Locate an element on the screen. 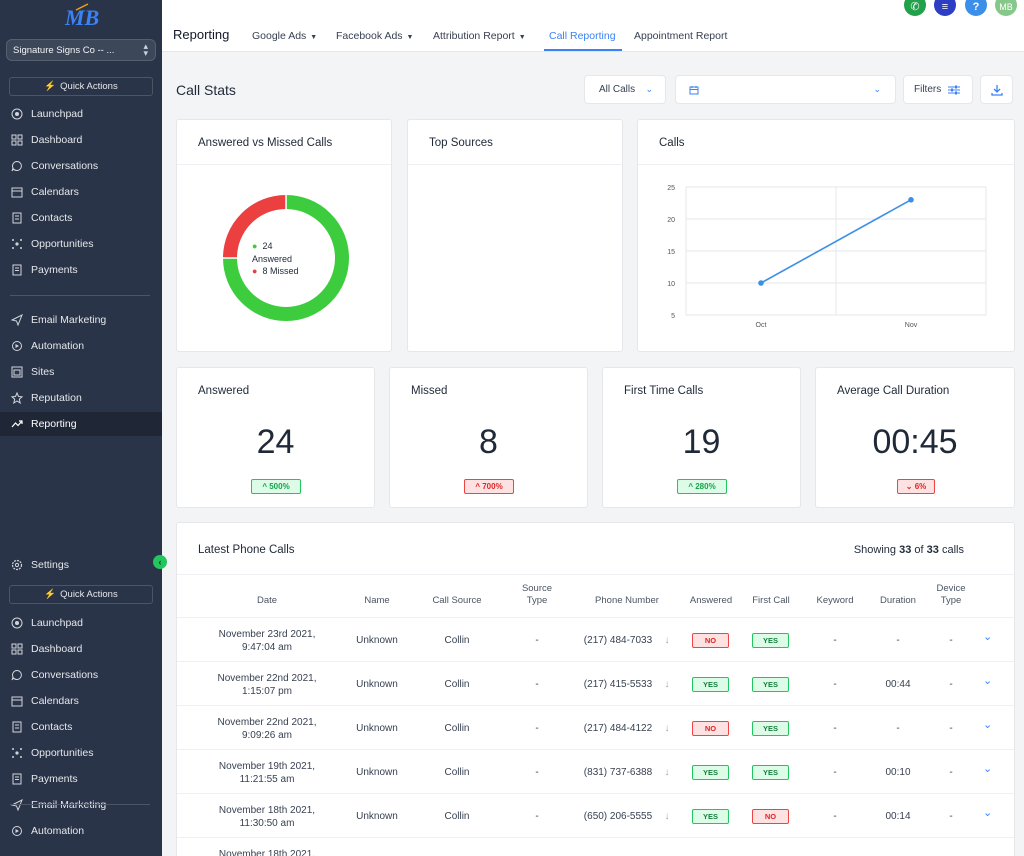 Image resolution: width=1024 pixels, height=856 pixels. tab-call-reporting: Call Reporting is located at coordinates (582, 36).